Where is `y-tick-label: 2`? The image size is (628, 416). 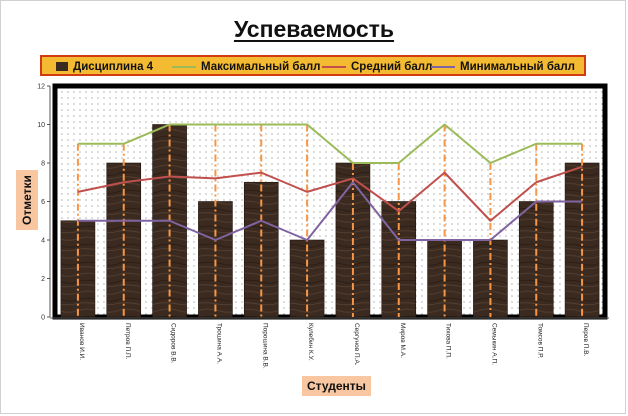
y-tick-label: 2 is located at coordinates (43, 279).